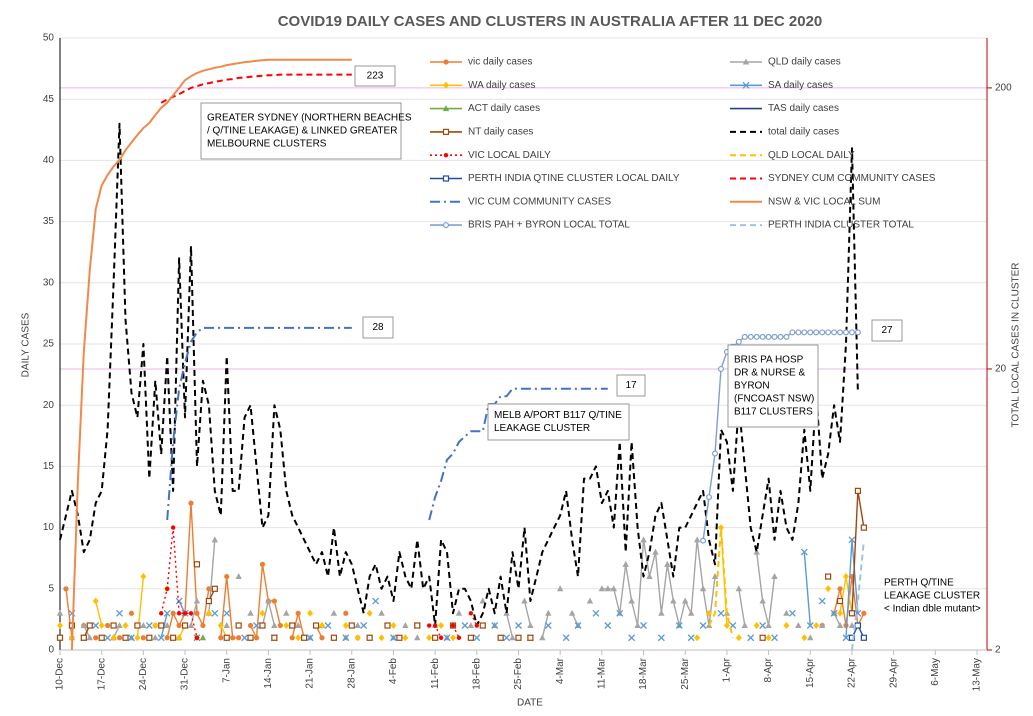 The width and height of the screenshot is (1033, 716). What do you see at coordinates (504, 108) in the screenshot?
I see `legend-label: ACT daily cases` at bounding box center [504, 108].